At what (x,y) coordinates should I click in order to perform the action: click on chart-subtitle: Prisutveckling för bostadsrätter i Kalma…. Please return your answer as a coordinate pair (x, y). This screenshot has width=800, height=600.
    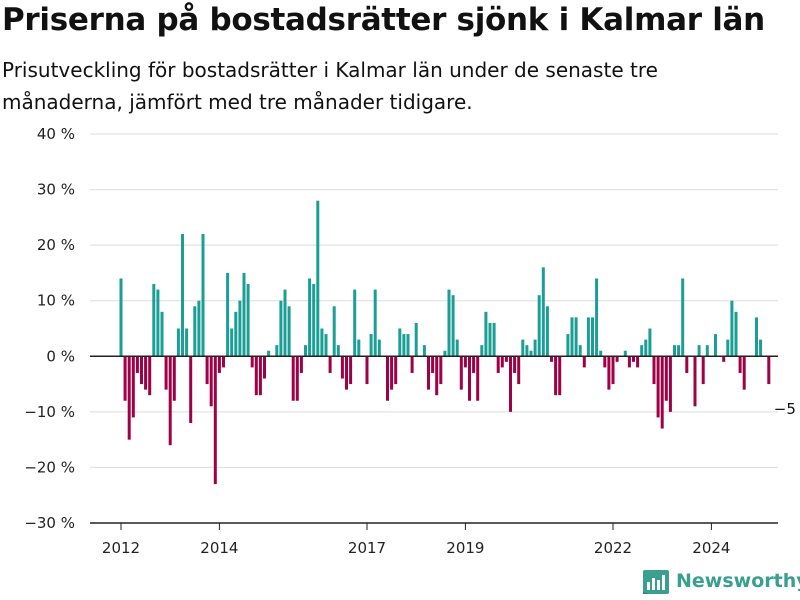
    Looking at the image, I should click on (330, 86).